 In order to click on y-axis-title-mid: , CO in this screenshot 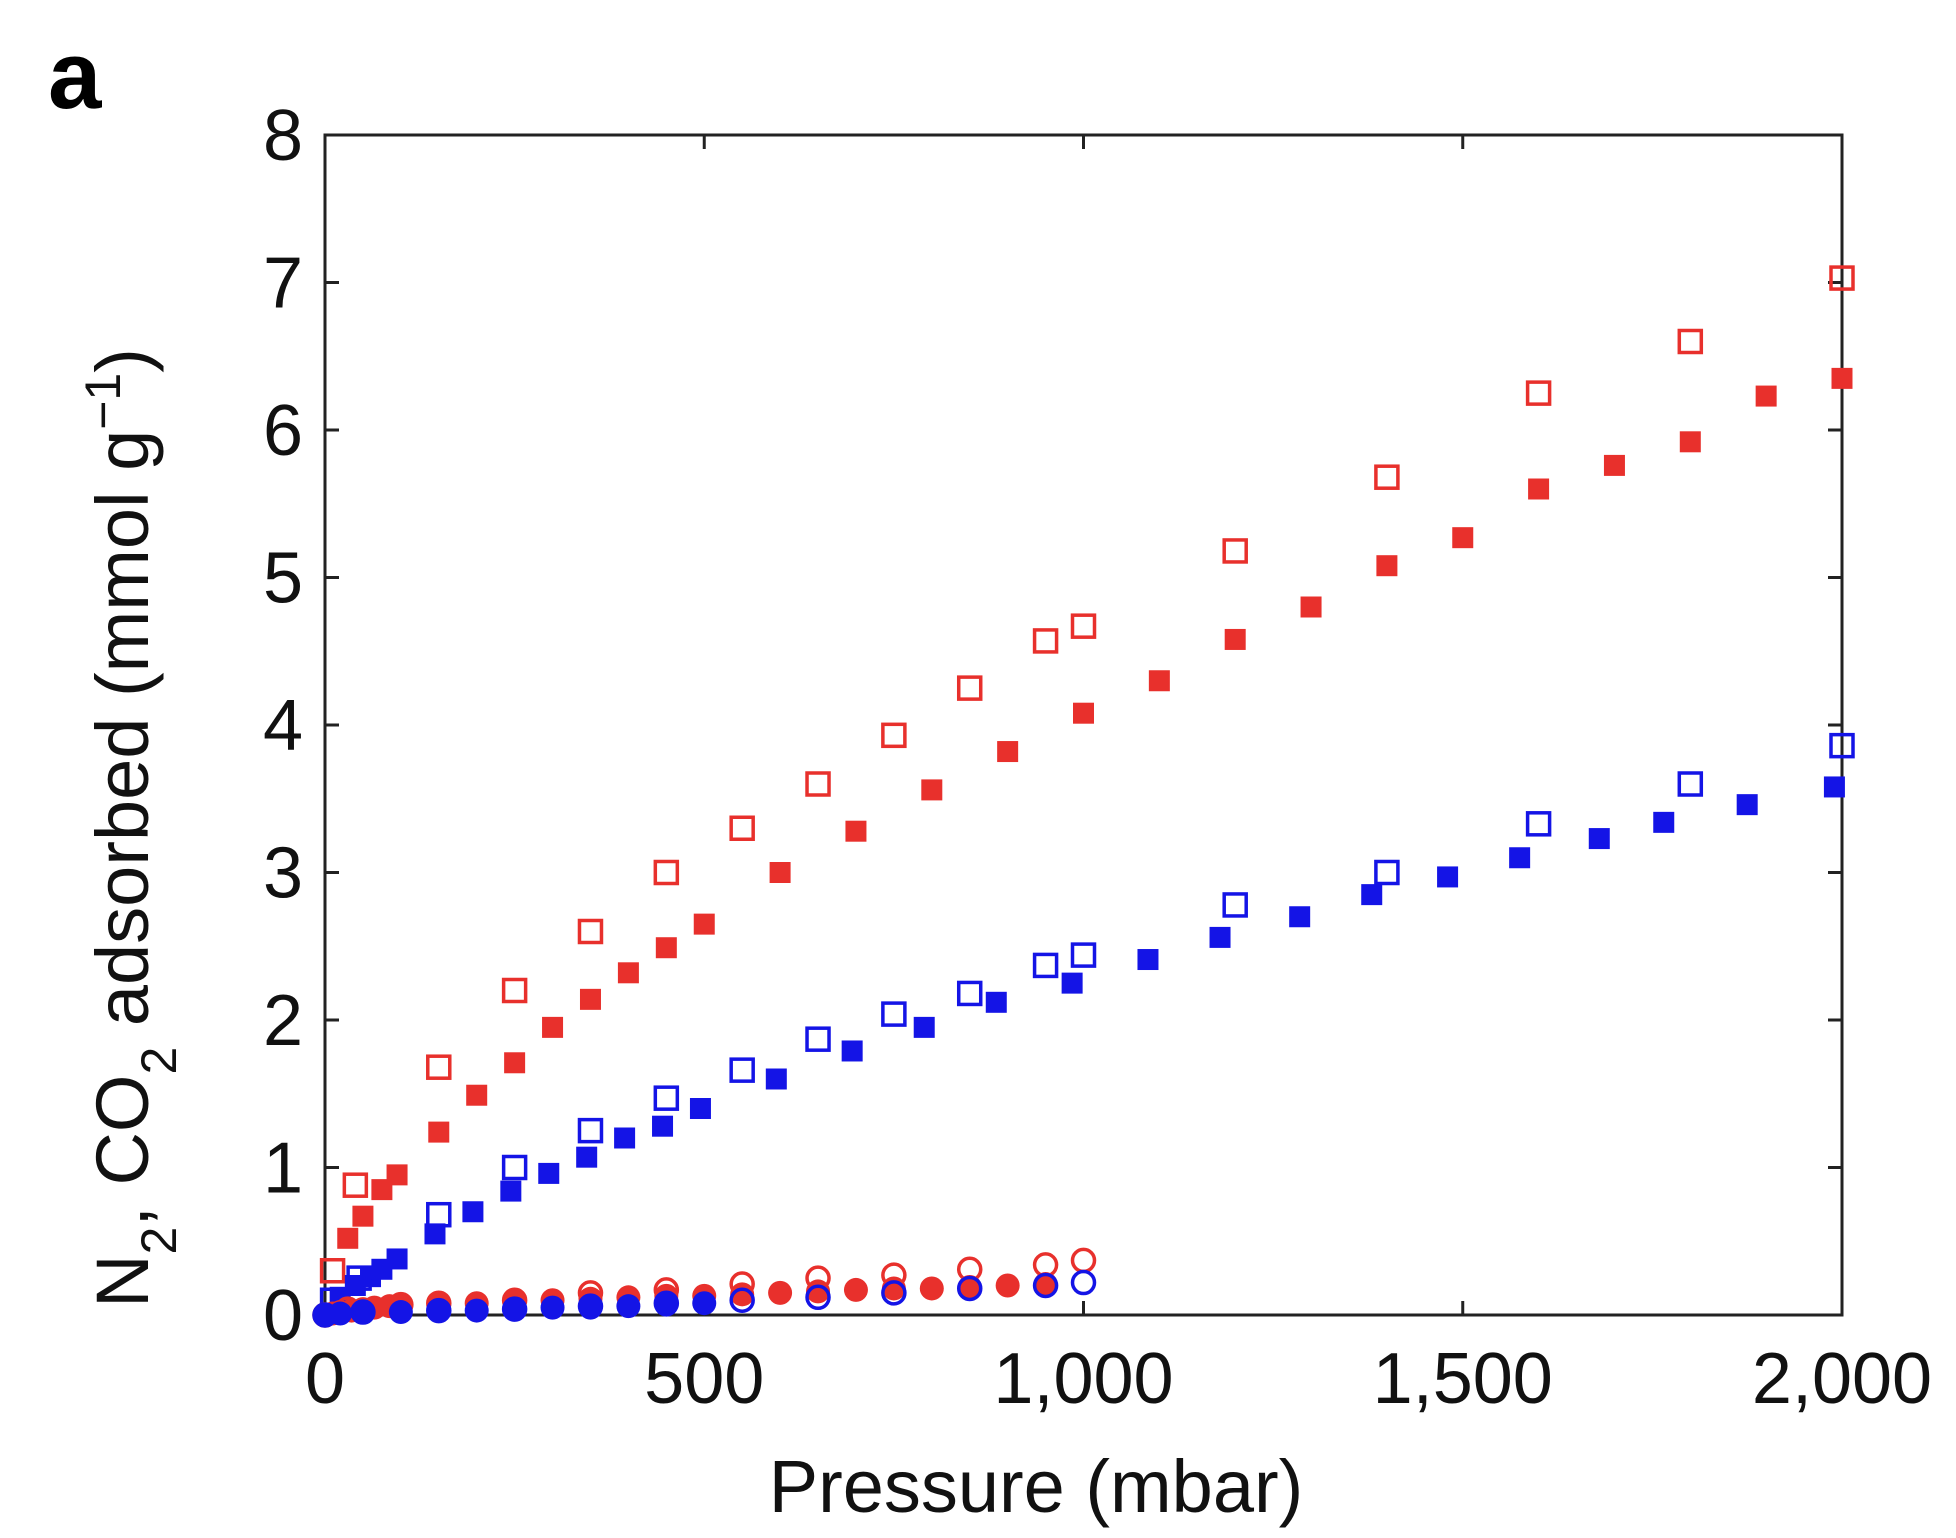, I will do `click(122, 1151)`.